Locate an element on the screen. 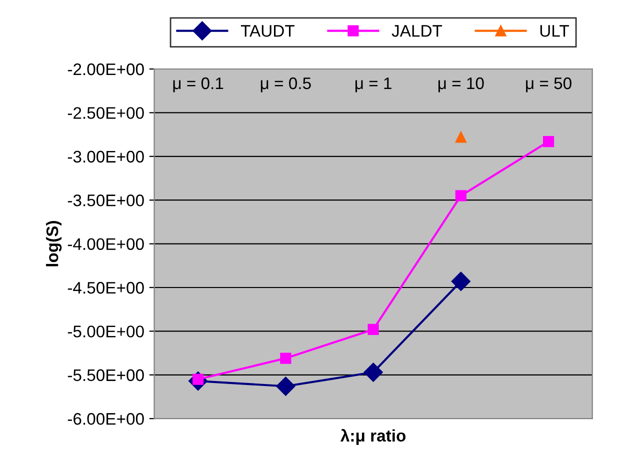 The image size is (617, 460). y-tick-label: -5.50E+00 is located at coordinates (106, 375).